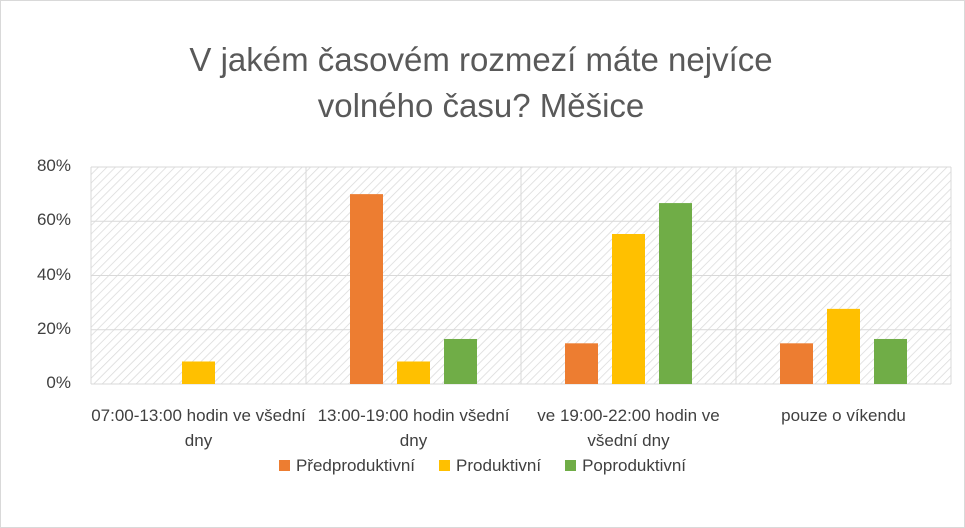  What do you see at coordinates (53, 274) in the screenshot?
I see `y-tick-label: 40%` at bounding box center [53, 274].